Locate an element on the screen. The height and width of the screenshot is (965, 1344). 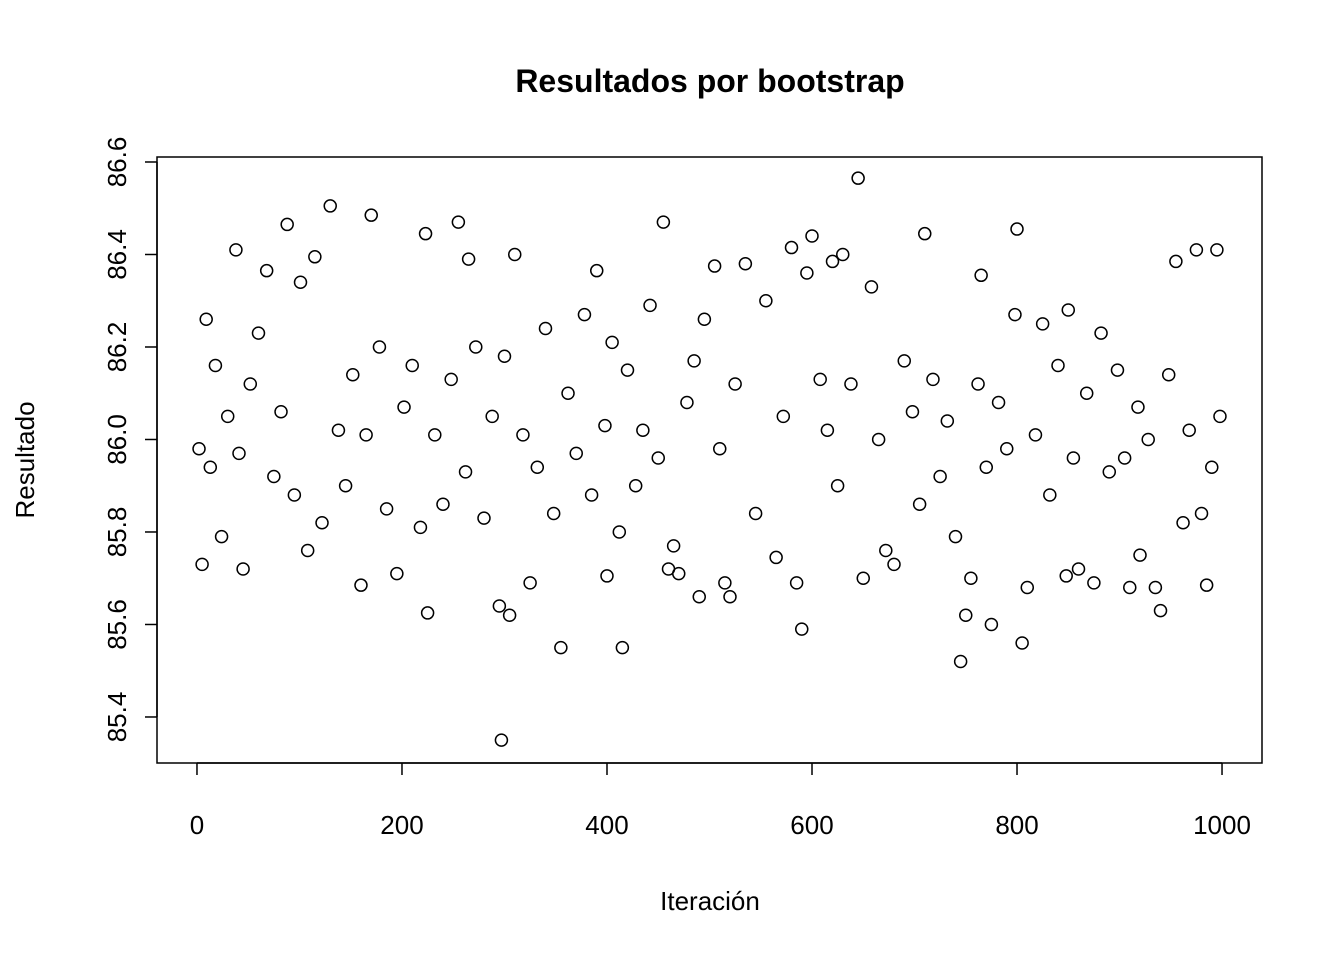
x-axis-label: Iteración is located at coordinates (710, 901).